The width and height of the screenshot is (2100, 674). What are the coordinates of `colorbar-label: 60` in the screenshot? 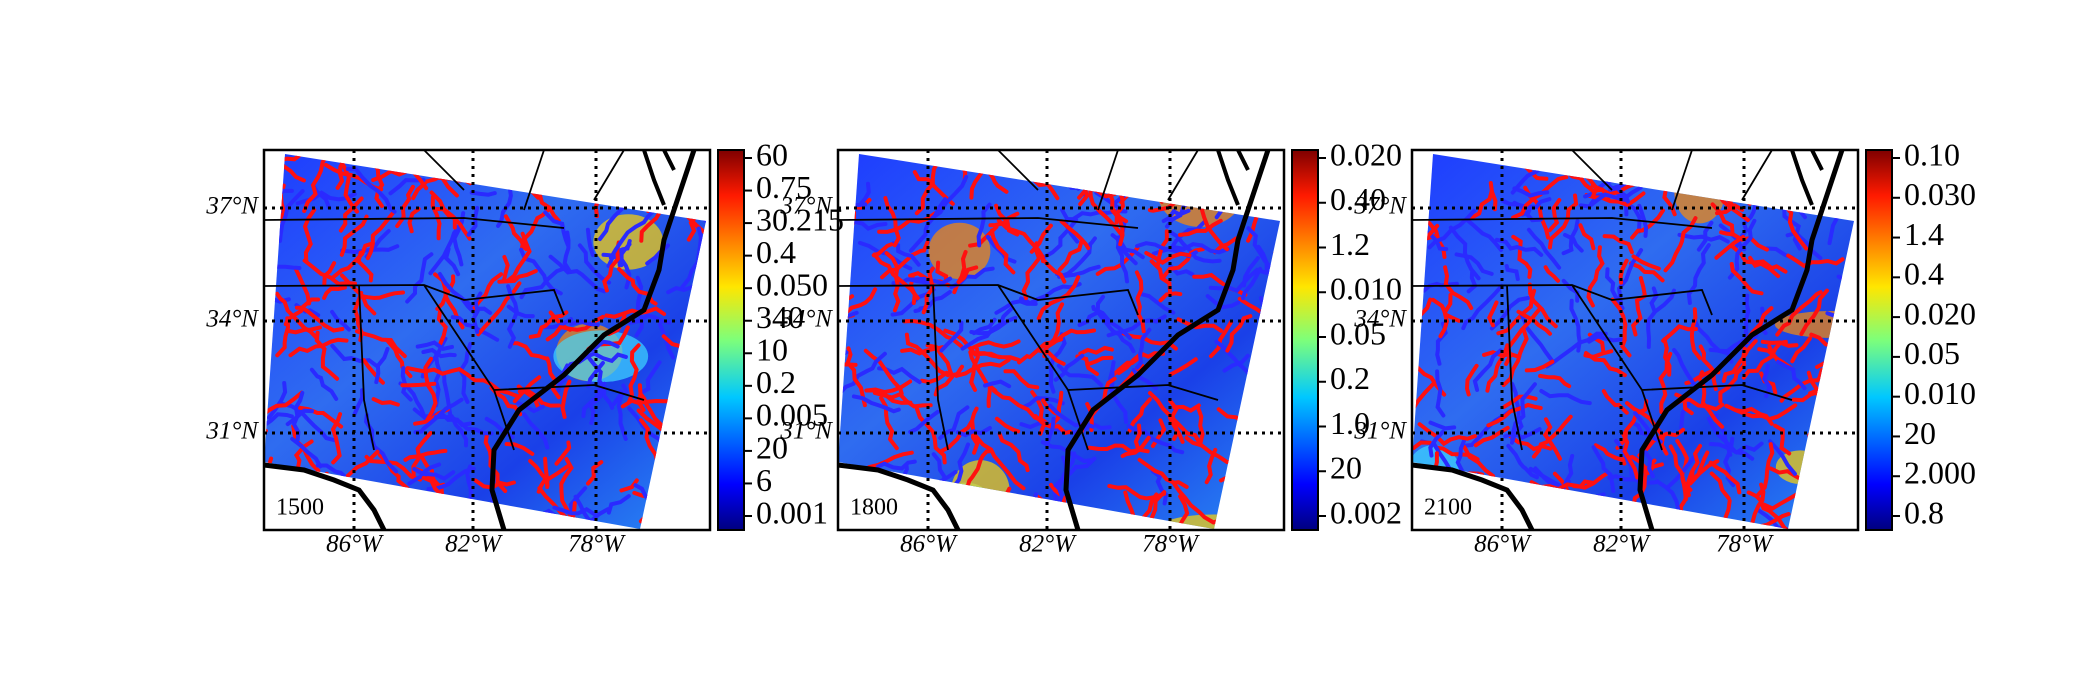 It's located at (772, 154).